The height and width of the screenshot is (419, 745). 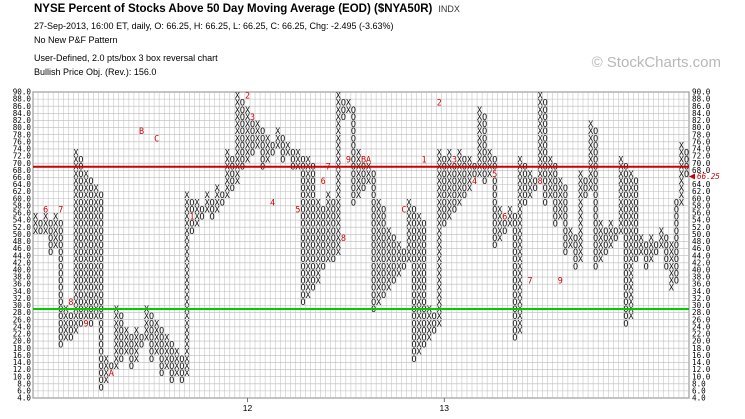 What do you see at coordinates (701, 127) in the screenshot?
I see `y-tick-label-right: 80.0` at bounding box center [701, 127].